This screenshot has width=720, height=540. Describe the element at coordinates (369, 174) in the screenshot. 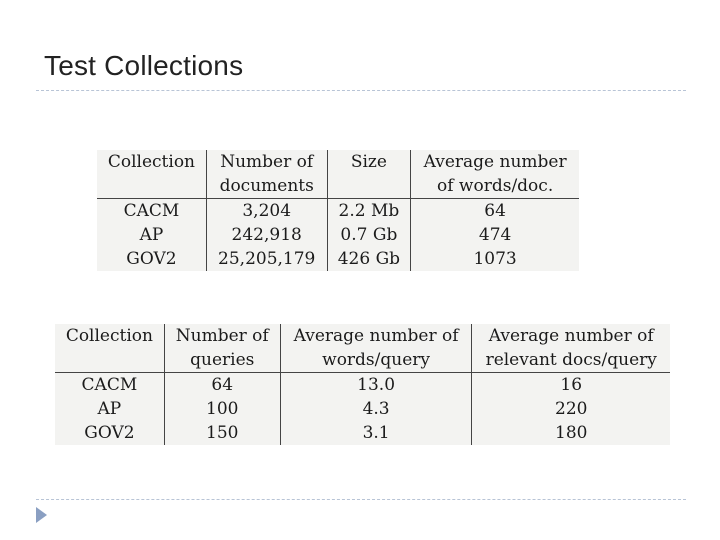

I see `header-size: Size` at that location.